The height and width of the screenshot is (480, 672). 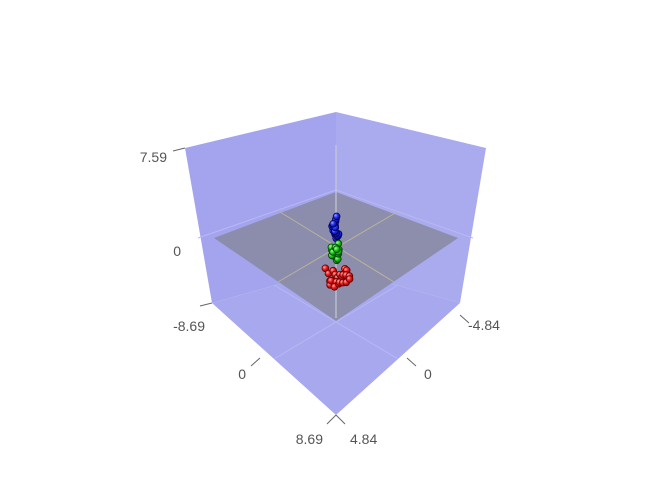 What do you see at coordinates (177, 251) in the screenshot?
I see `z-tick-label-mid: 0` at bounding box center [177, 251].